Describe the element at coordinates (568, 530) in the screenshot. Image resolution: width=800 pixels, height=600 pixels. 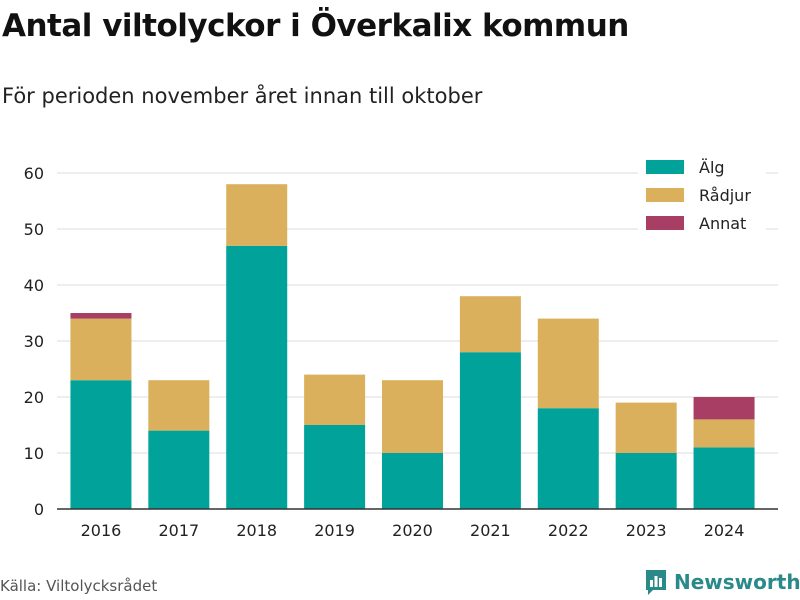
I see `x-tick-label: 2022` at that location.